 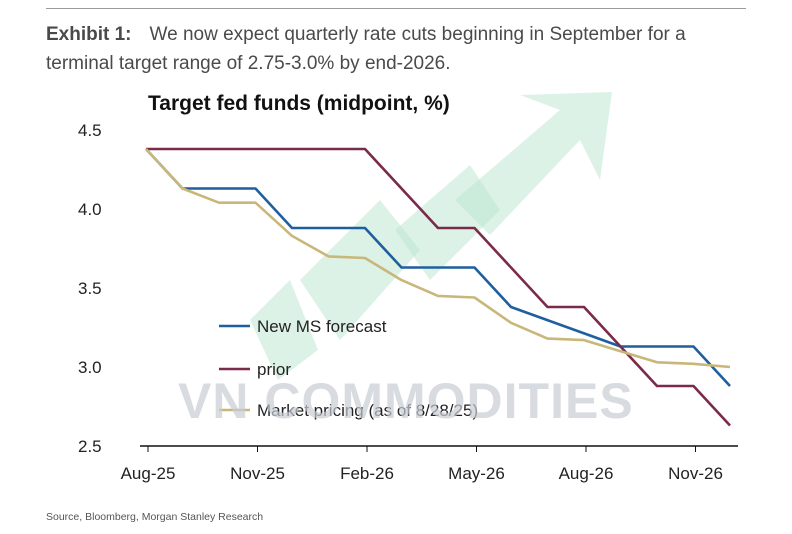 I want to click on y-tick-label: 4.0, so click(x=90, y=209).